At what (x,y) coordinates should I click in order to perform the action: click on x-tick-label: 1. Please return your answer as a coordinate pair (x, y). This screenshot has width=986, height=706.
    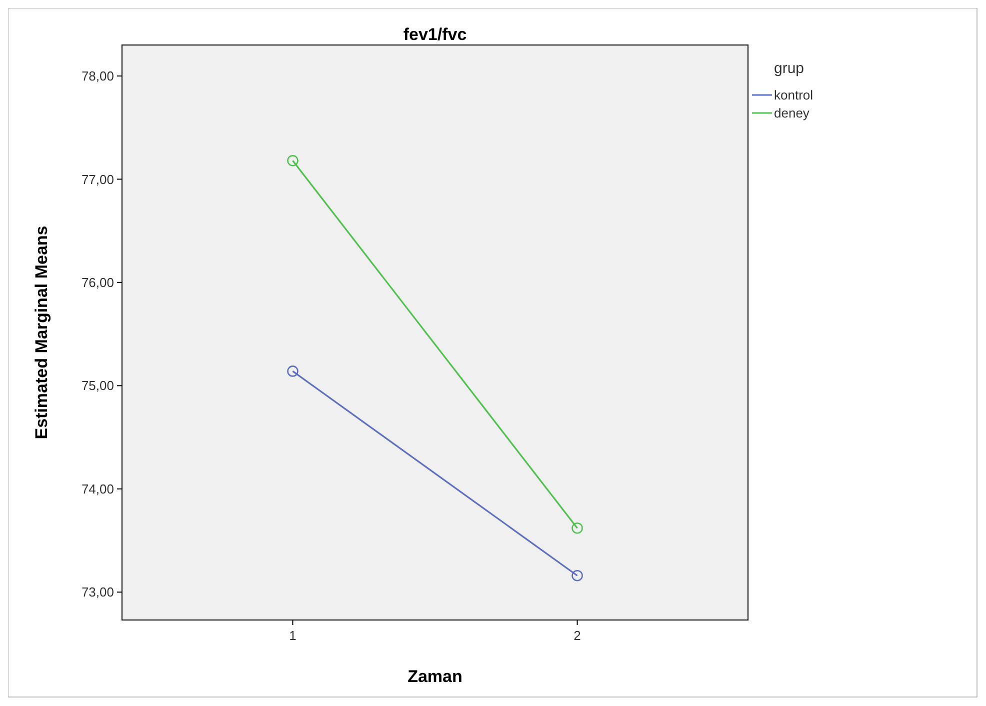
    Looking at the image, I should click on (292, 635).